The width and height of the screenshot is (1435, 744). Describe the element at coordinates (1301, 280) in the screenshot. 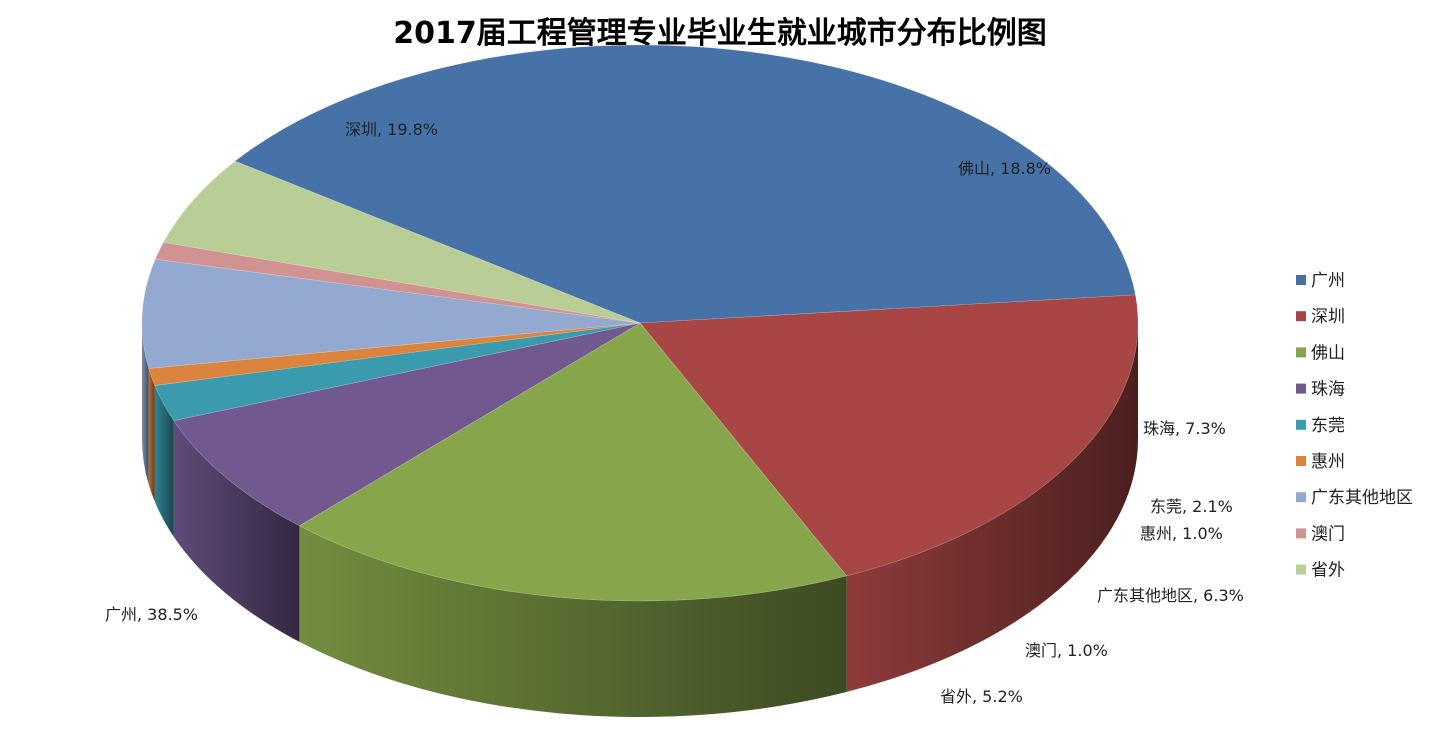

I see `legend-swatch-广州` at that location.